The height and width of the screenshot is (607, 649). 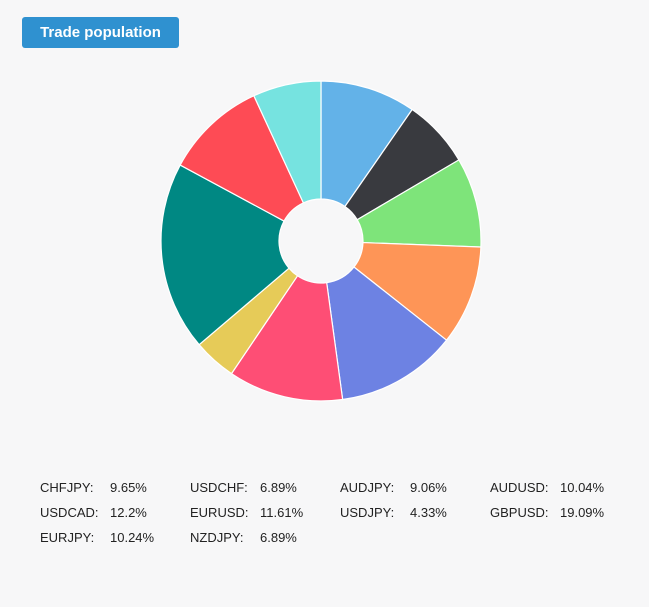 I want to click on slice-usdcad, so click(x=387, y=333).